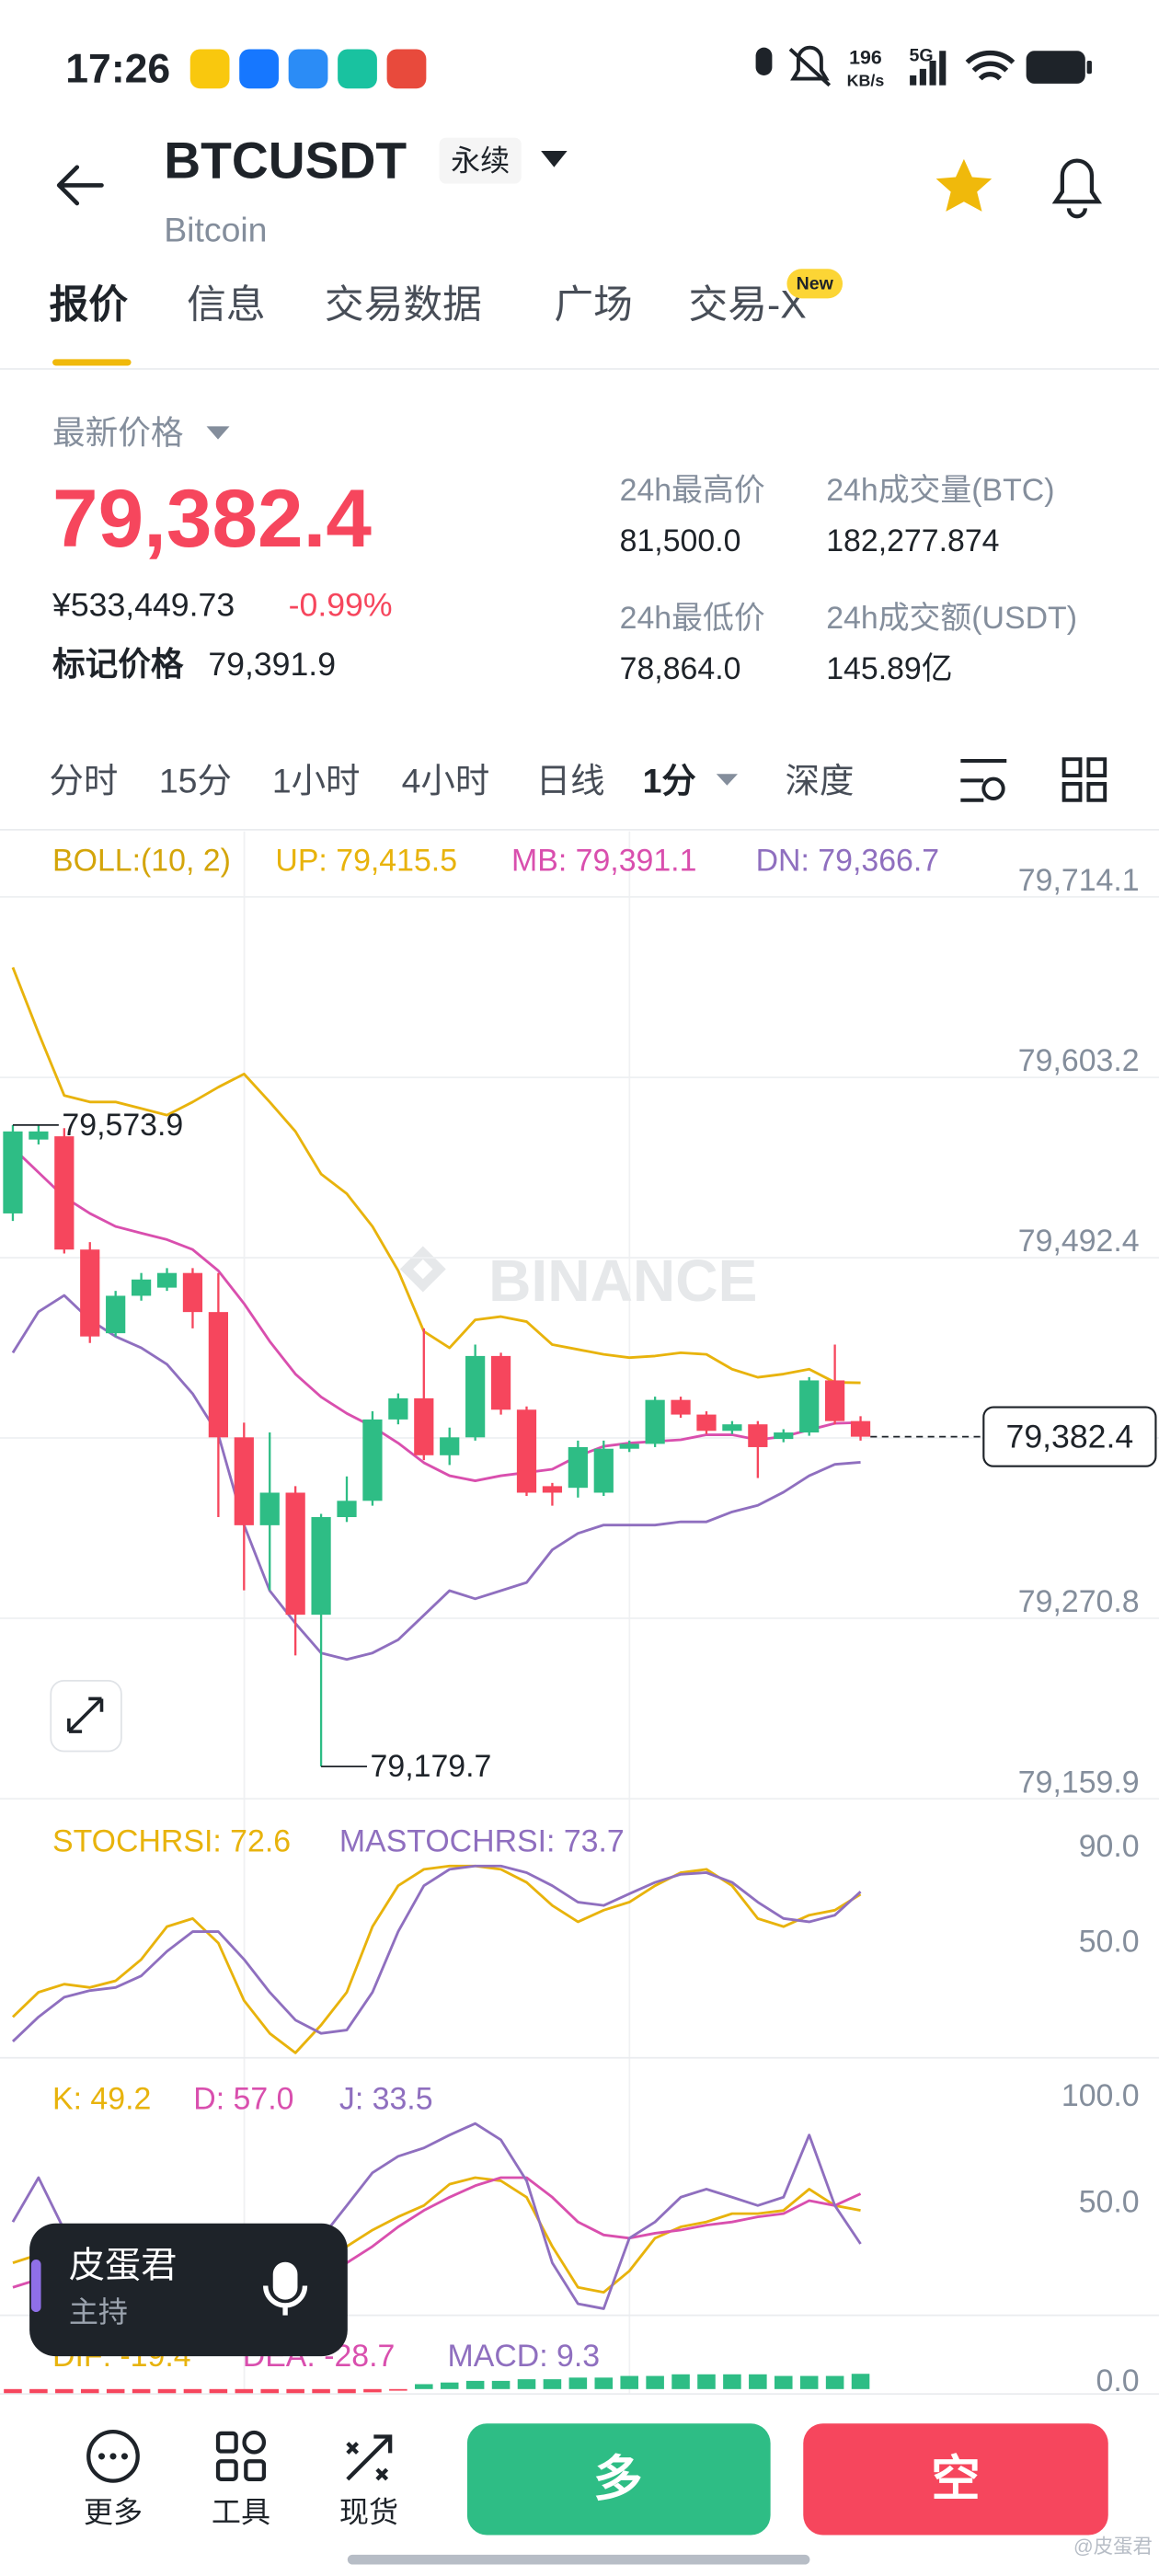 The width and height of the screenshot is (1159, 2576). I want to click on tab: 交易-X, so click(748, 305).